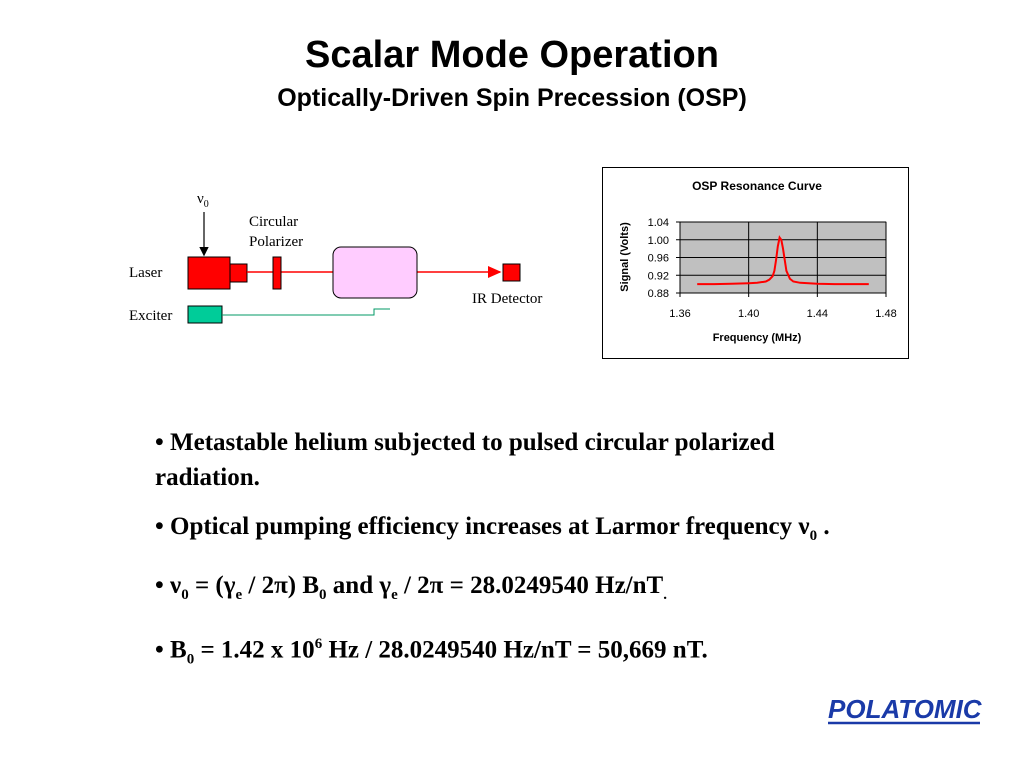 The image size is (1024, 768). What do you see at coordinates (203, 200) in the screenshot?
I see `nu0-label: ν0` at bounding box center [203, 200].